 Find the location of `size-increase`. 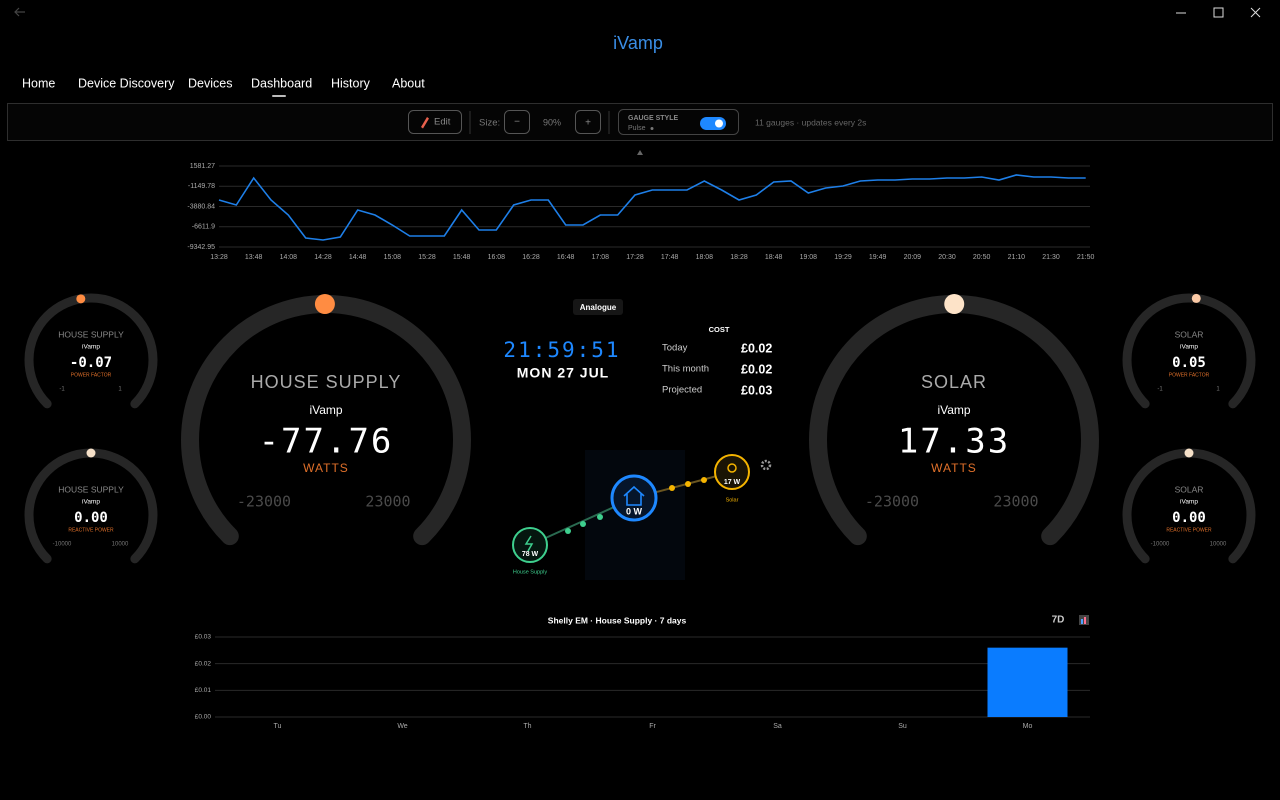

size-increase is located at coordinates (588, 122).